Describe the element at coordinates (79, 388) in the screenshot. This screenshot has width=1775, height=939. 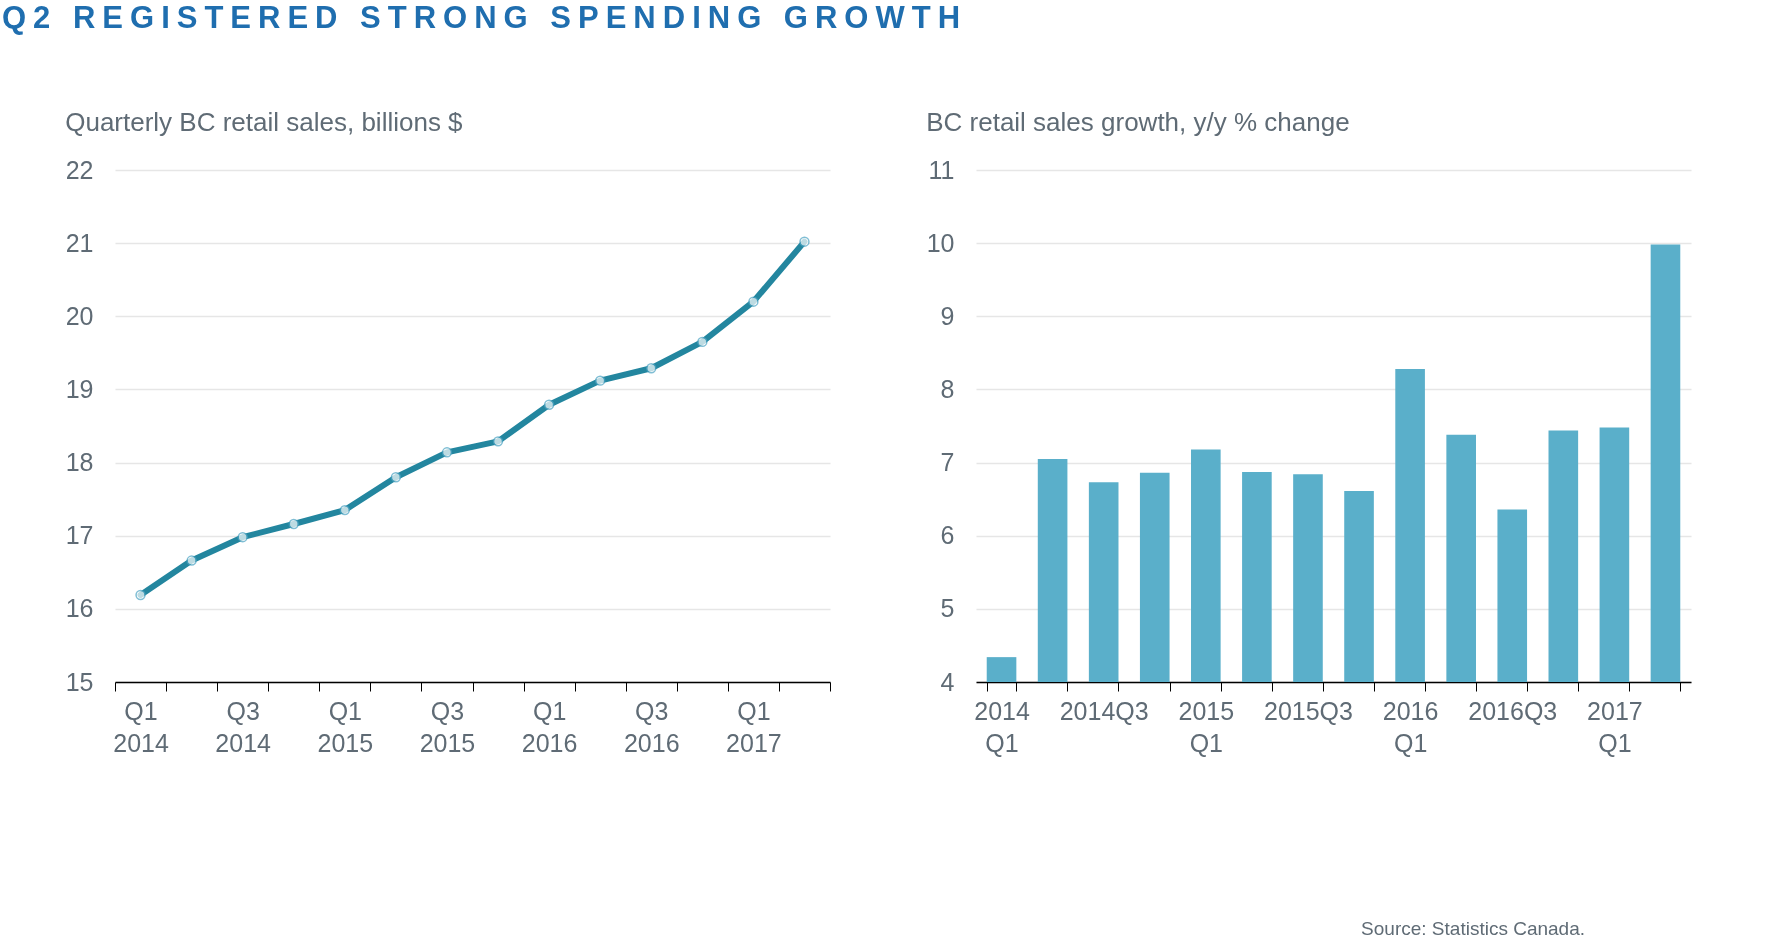
I see `y-tick-label: 19` at that location.